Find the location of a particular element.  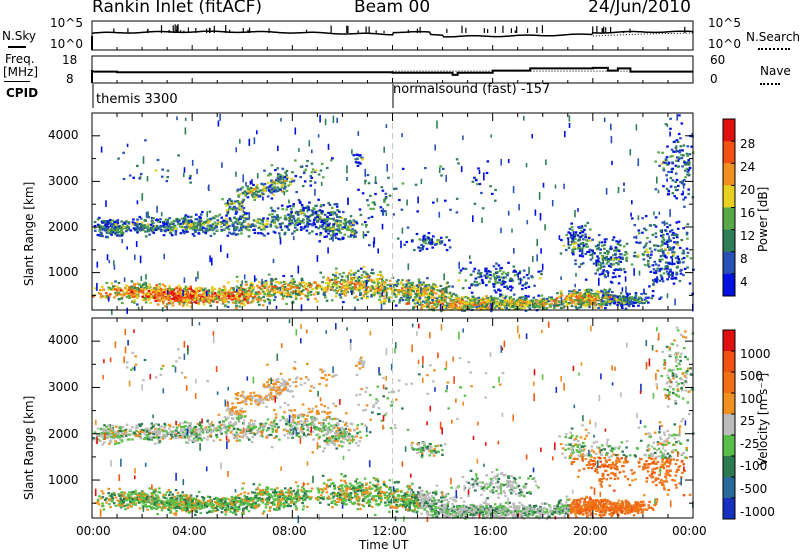

cpid-label: CPID is located at coordinates (22, 93).